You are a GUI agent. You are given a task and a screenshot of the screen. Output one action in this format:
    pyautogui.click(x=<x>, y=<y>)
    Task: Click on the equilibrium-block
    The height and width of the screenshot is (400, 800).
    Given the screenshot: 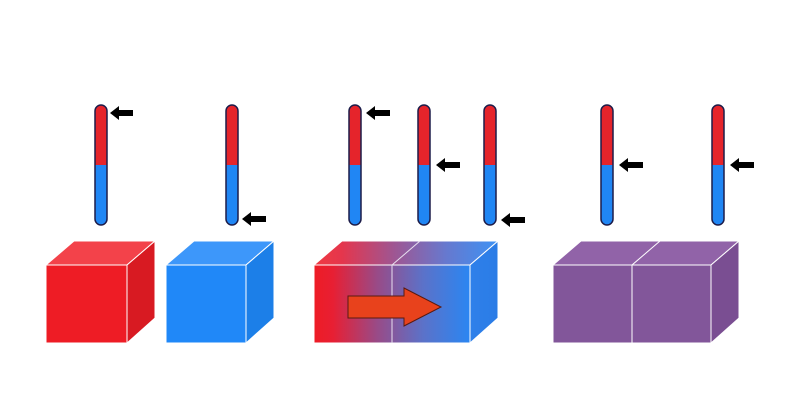 What is the action you would take?
    pyautogui.click(x=646, y=292)
    